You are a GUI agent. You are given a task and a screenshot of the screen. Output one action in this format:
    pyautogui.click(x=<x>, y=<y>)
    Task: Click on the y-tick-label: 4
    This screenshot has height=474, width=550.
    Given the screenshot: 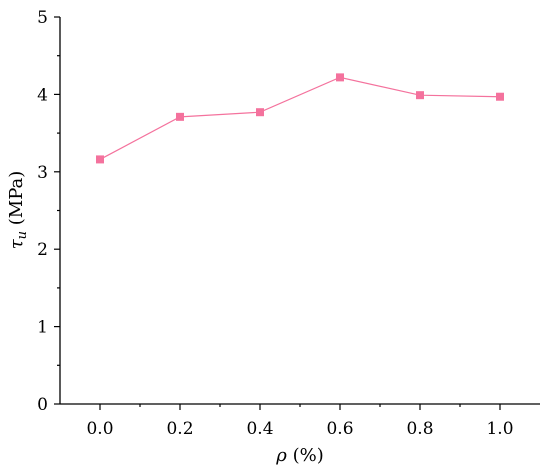 What is the action you would take?
    pyautogui.click(x=42, y=95)
    